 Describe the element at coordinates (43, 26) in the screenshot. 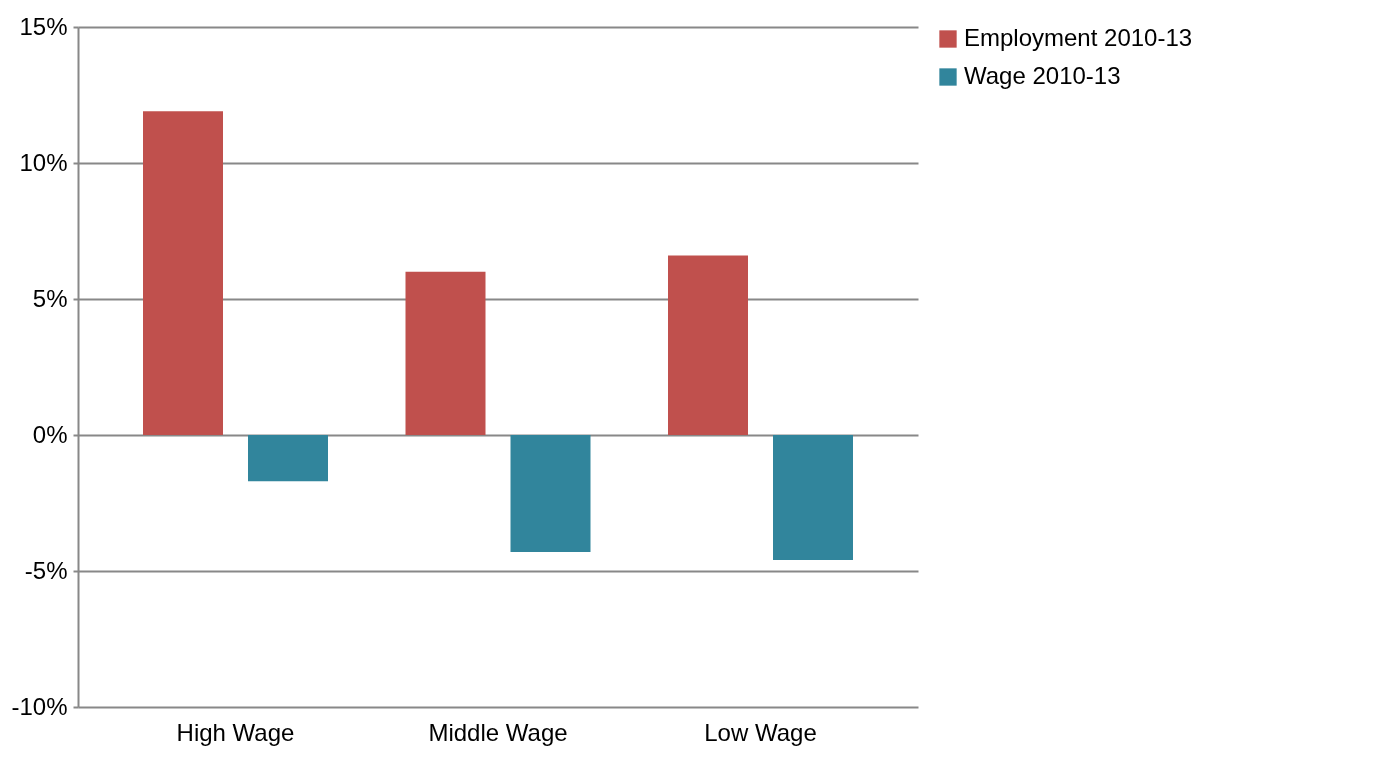

I see `y-tick-label: 15%` at that location.